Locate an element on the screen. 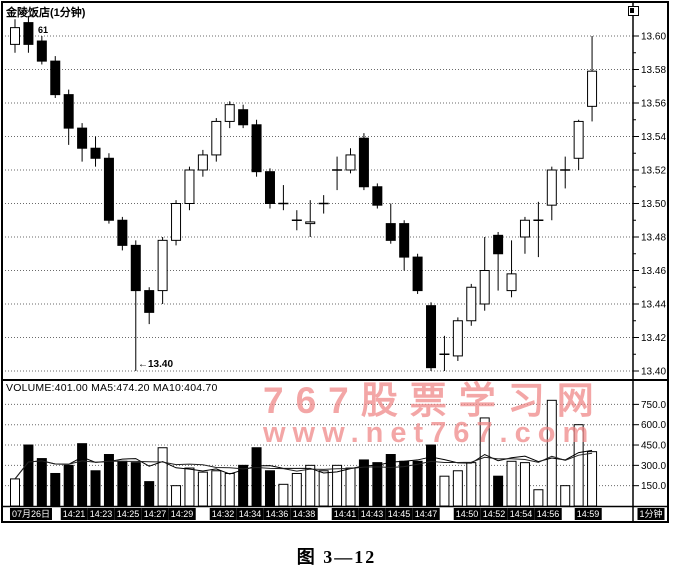 This screenshot has width=673, height=574. price-axis-label: 13.56 is located at coordinates (653, 104).